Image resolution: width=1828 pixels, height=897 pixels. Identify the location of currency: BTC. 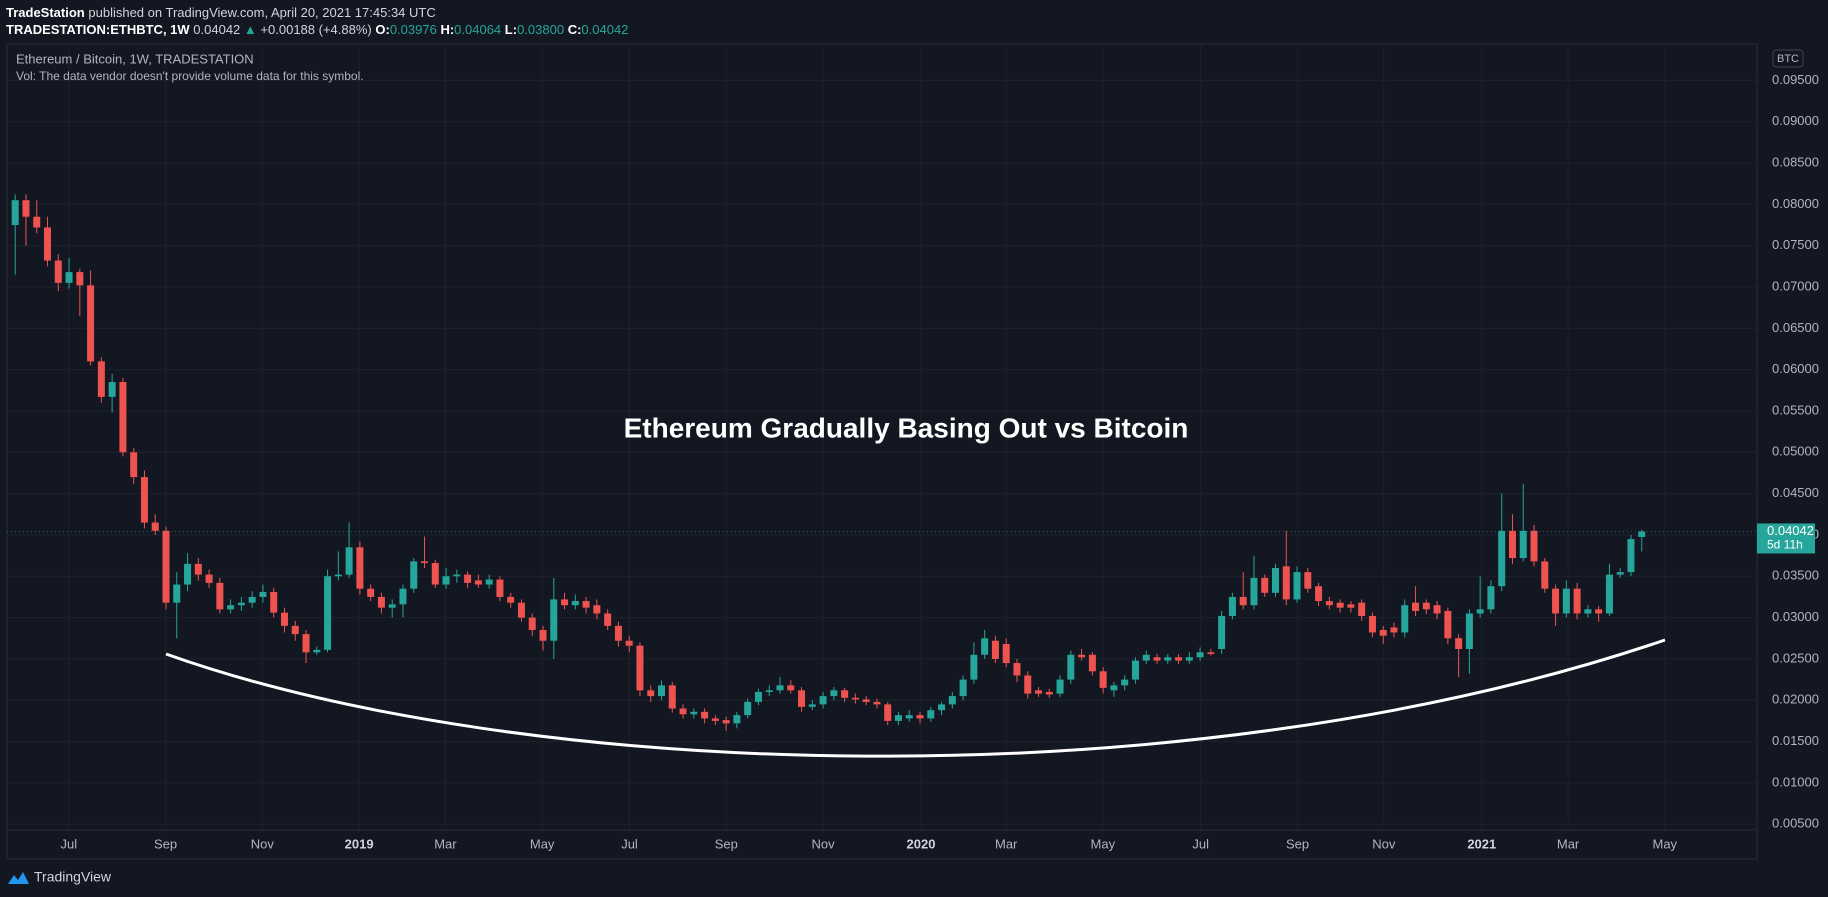
(1788, 59).